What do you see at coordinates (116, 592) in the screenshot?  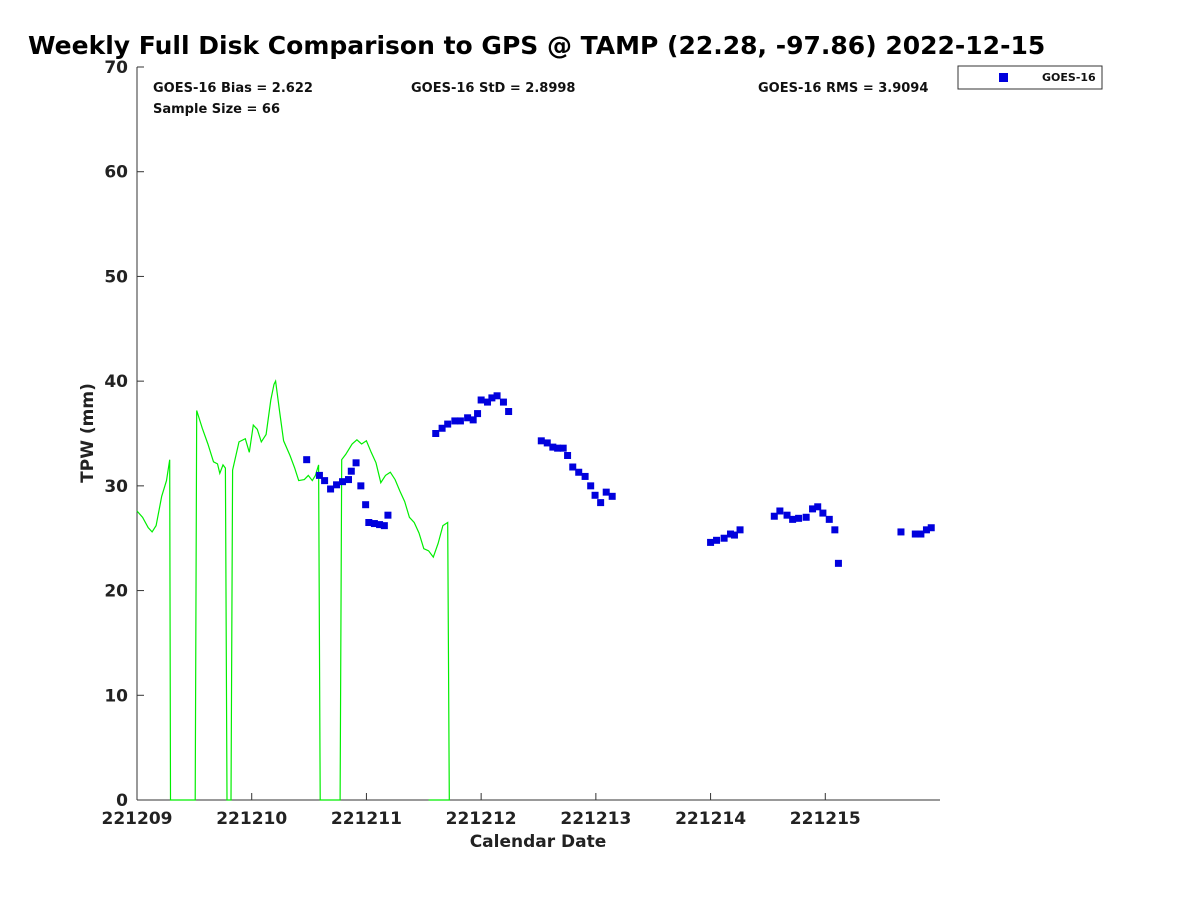 I see `y-tick-label: 20` at bounding box center [116, 592].